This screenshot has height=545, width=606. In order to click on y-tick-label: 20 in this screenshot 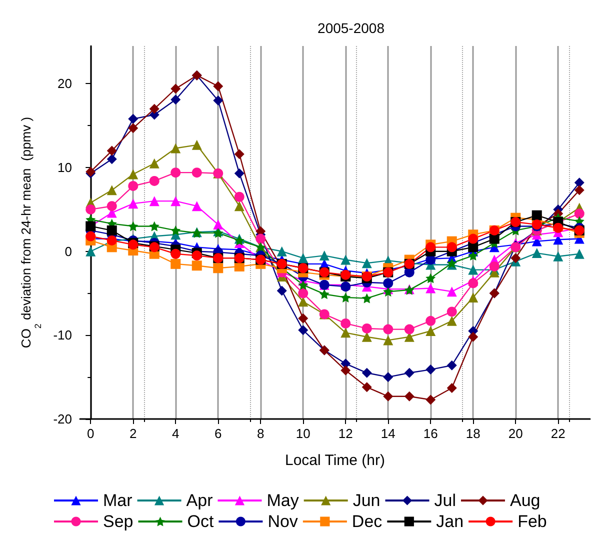, I will do `click(65, 84)`.